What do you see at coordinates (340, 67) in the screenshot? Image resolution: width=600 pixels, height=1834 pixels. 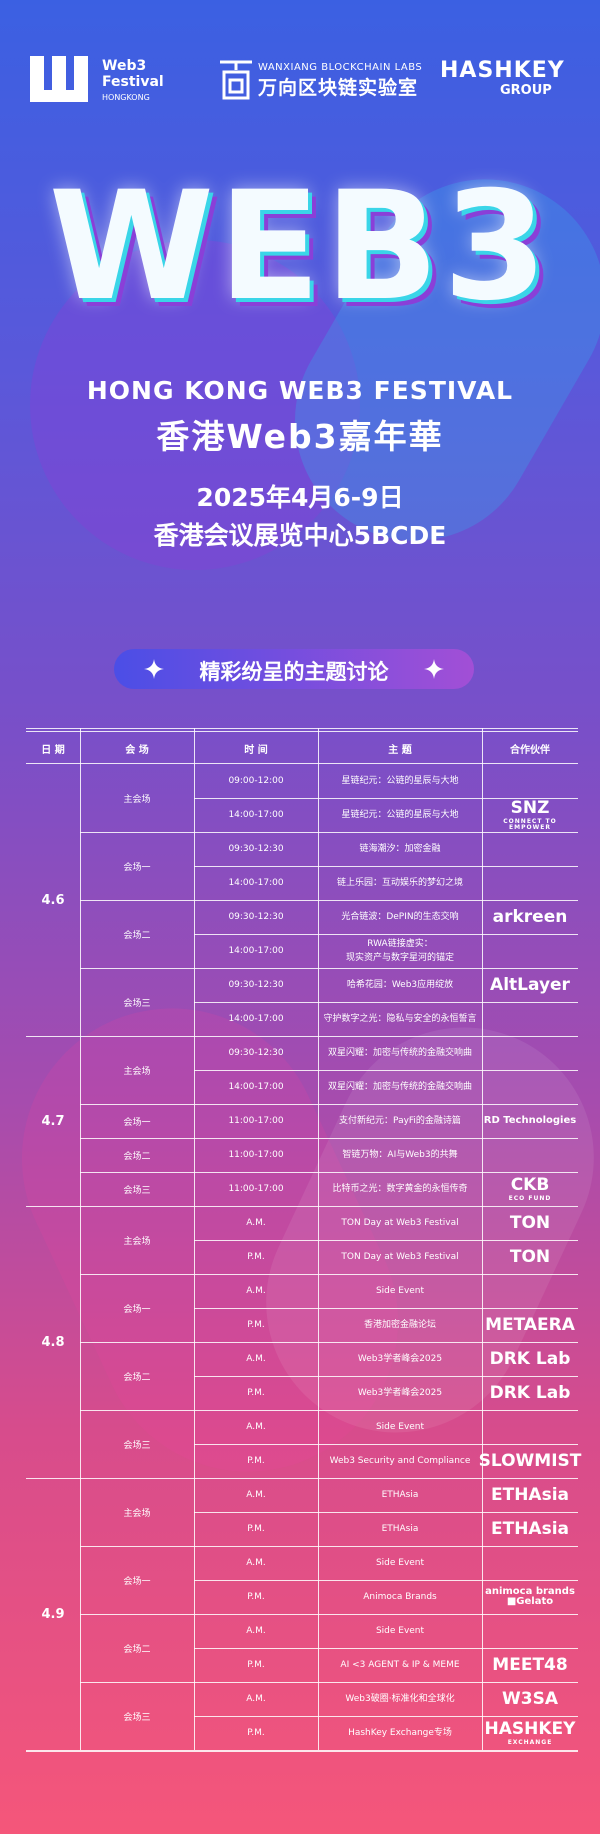 I see `logo-text: WANXIANG BLOCKCHAIN LABS` at bounding box center [340, 67].